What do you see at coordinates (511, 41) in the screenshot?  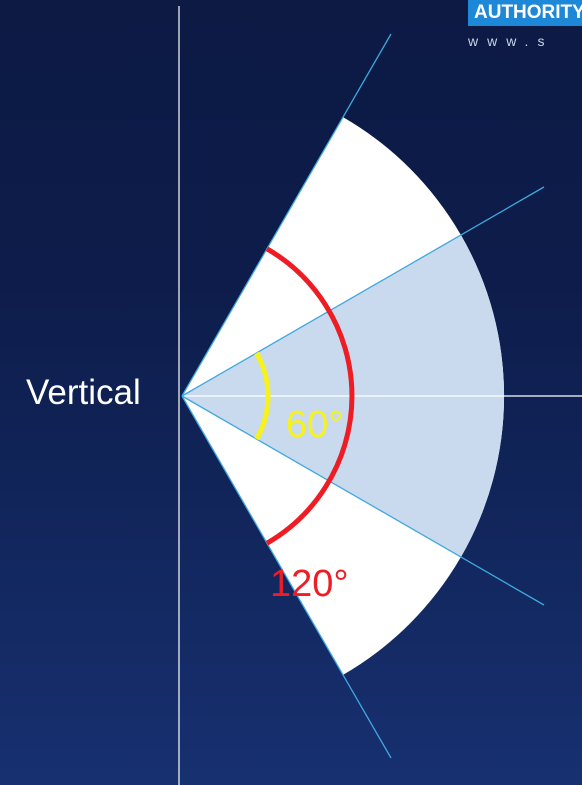 I see `brand-url: www.s` at bounding box center [511, 41].